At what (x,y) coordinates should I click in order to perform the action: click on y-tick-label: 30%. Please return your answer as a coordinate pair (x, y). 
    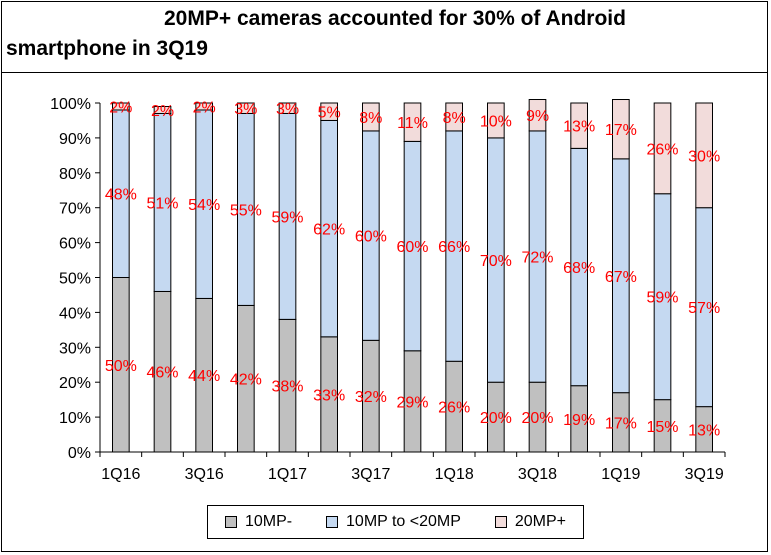
    Looking at the image, I should click on (75, 348).